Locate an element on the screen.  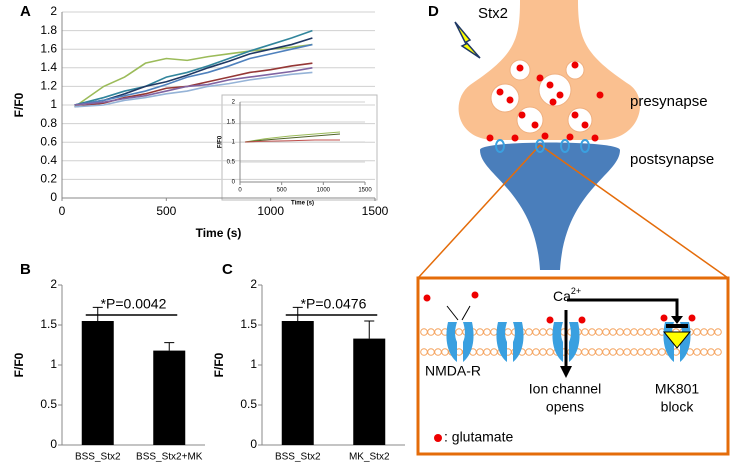
toxin-label: Stx2 is located at coordinates (493, 13).